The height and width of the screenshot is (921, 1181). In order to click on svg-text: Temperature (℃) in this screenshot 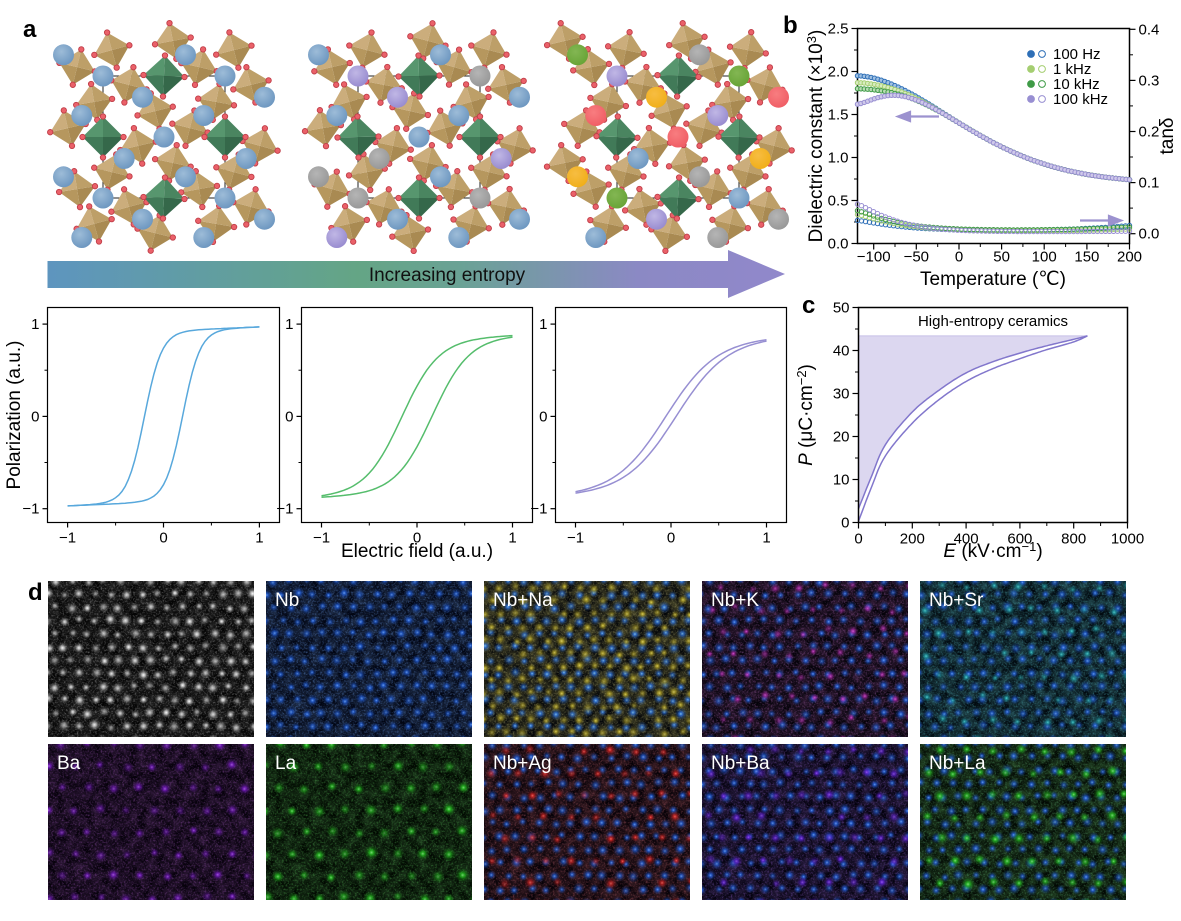, I will do `click(993, 279)`.